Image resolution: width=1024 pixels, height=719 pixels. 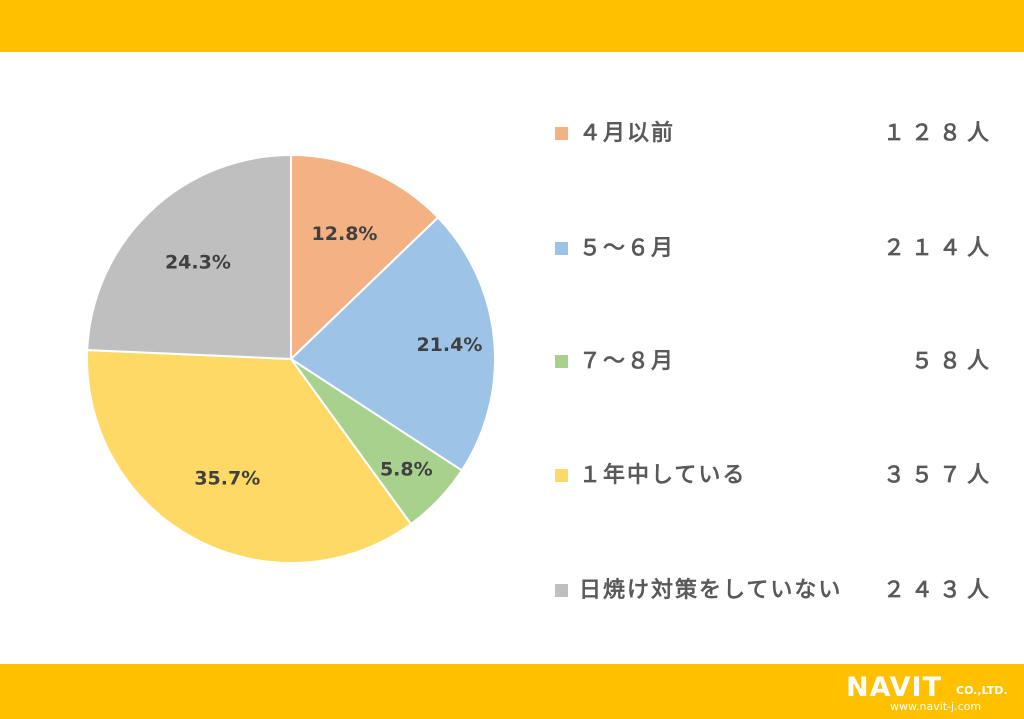 I want to click on top-band, so click(x=512, y=26).